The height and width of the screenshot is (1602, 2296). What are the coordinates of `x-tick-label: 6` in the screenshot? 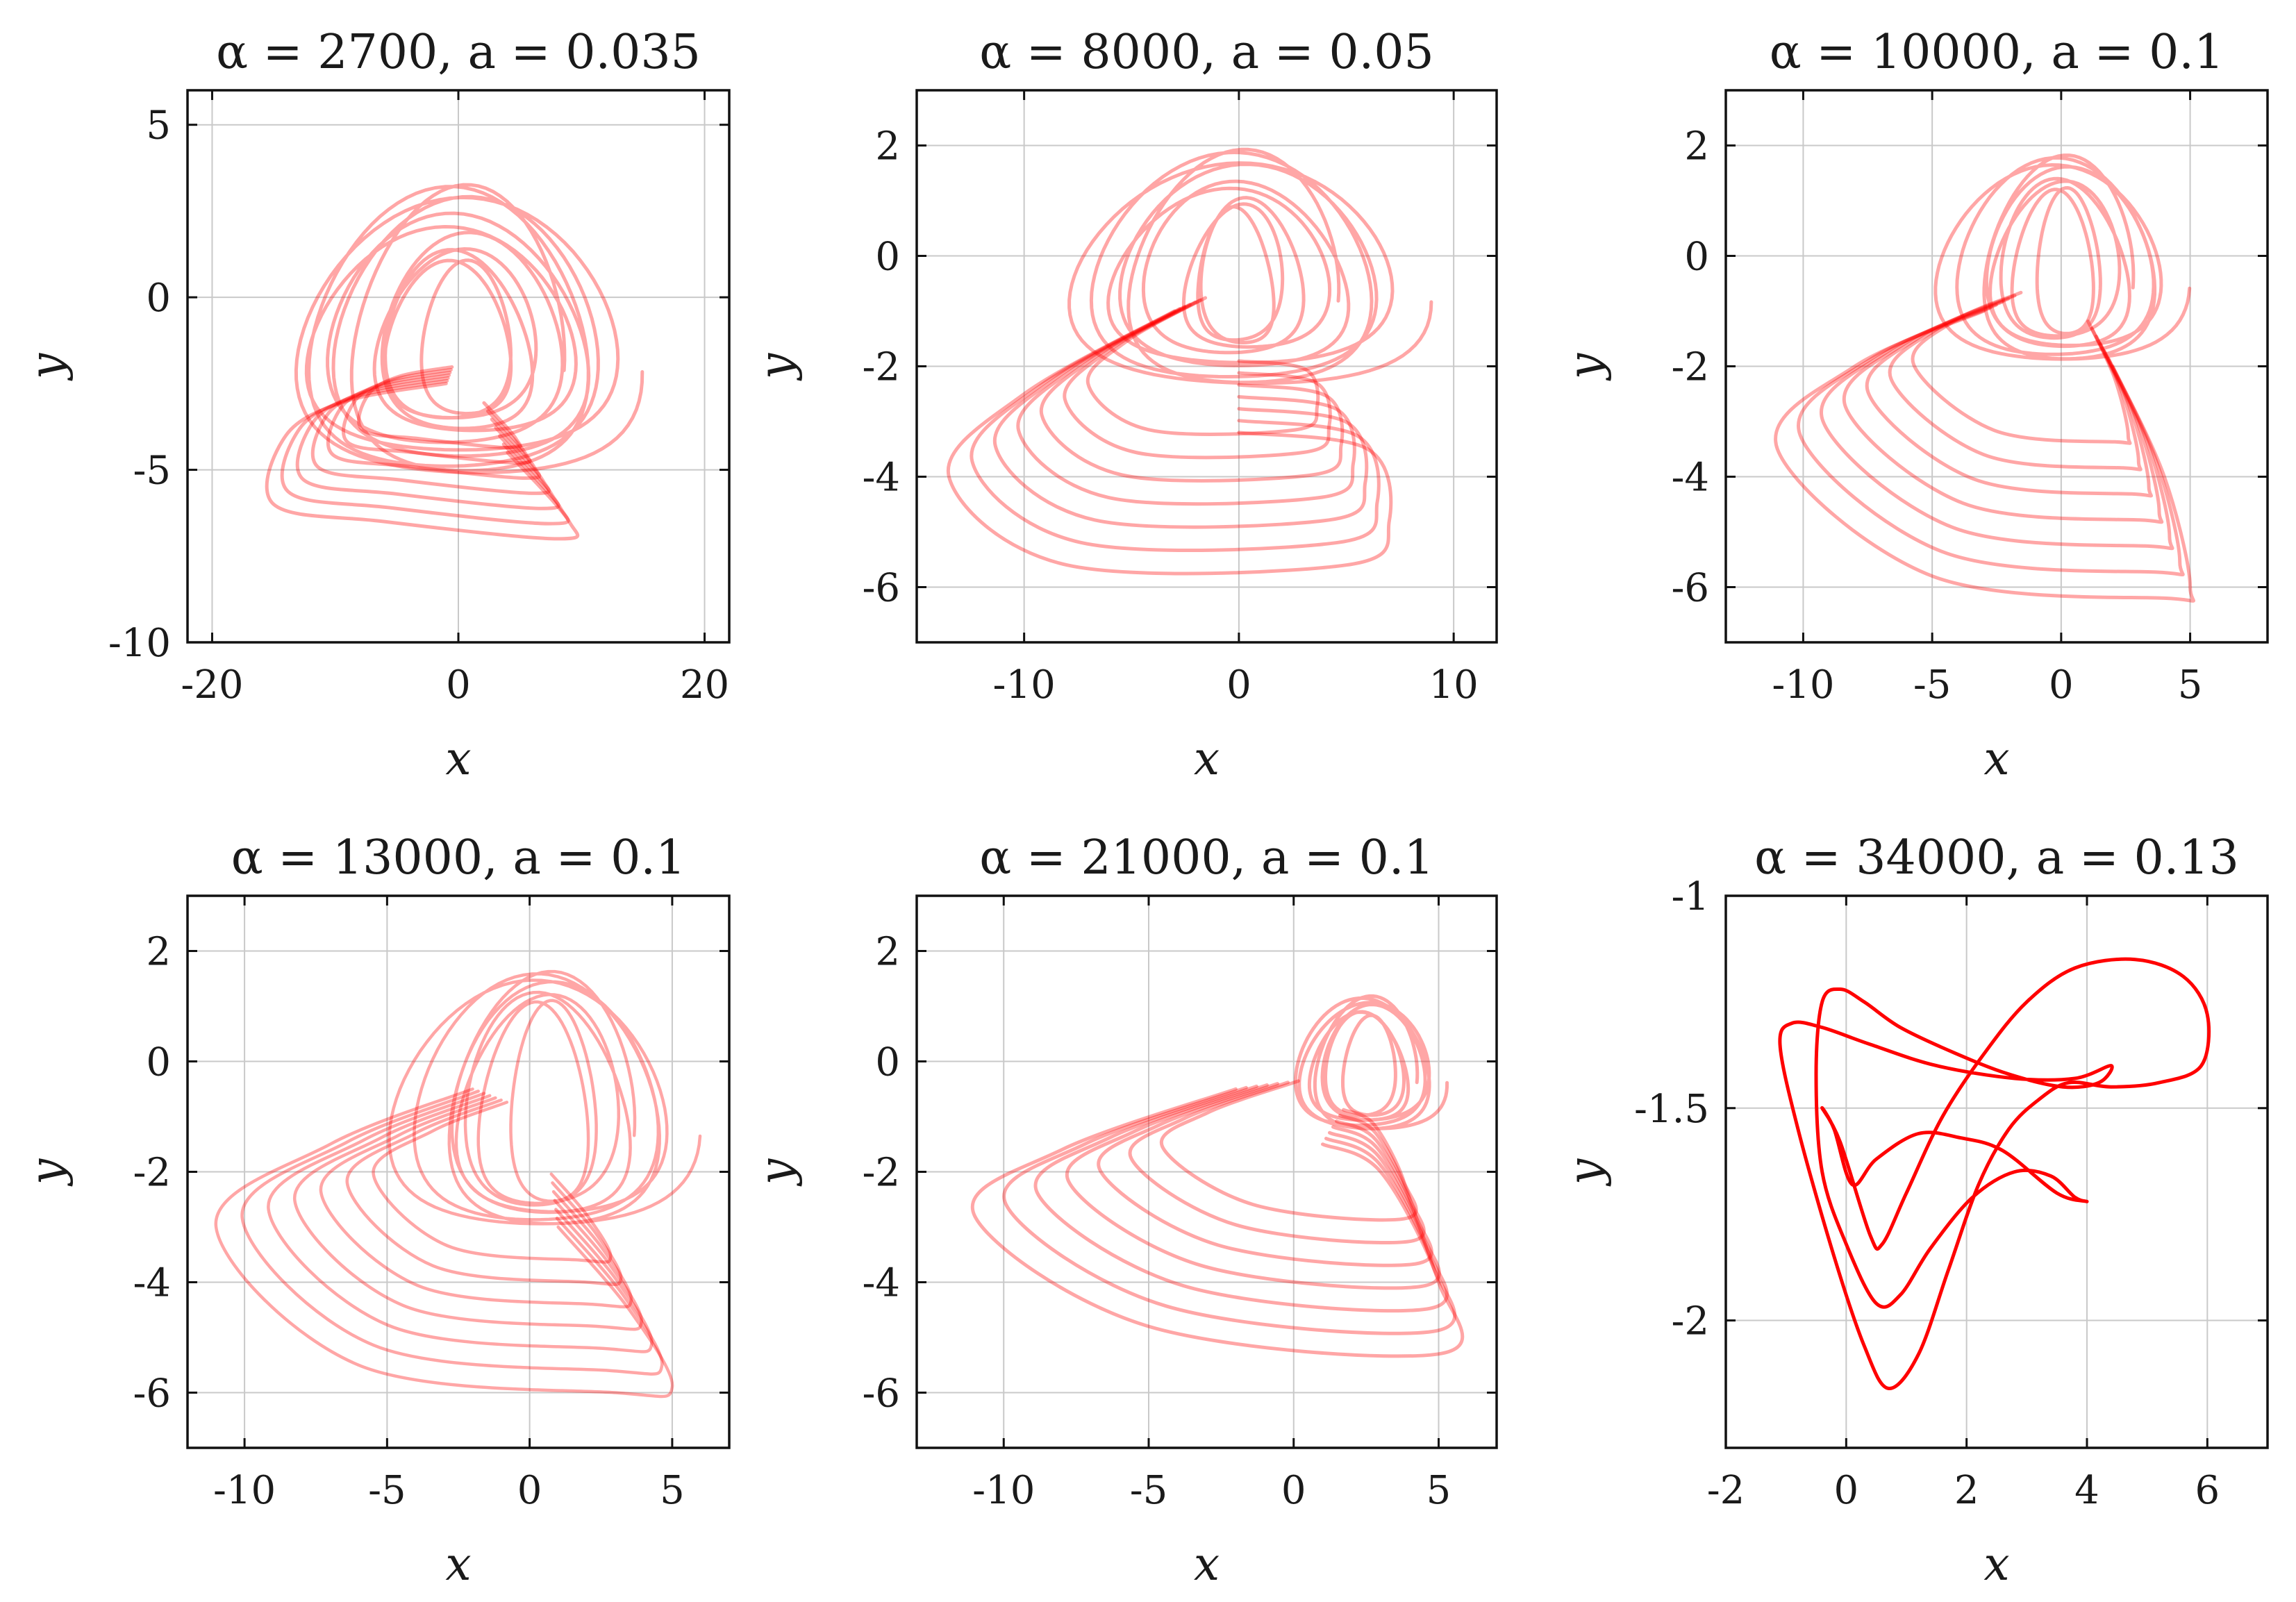 It's located at (2208, 1490).